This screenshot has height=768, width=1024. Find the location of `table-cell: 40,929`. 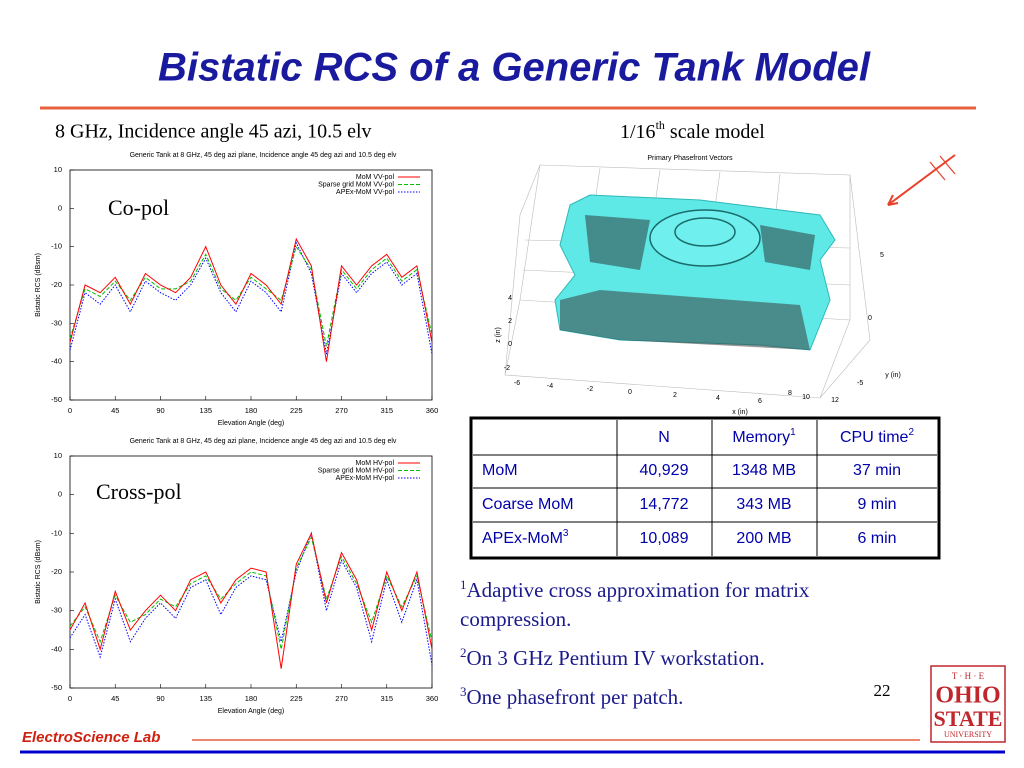

table-cell: 40,929 is located at coordinates (664, 470).